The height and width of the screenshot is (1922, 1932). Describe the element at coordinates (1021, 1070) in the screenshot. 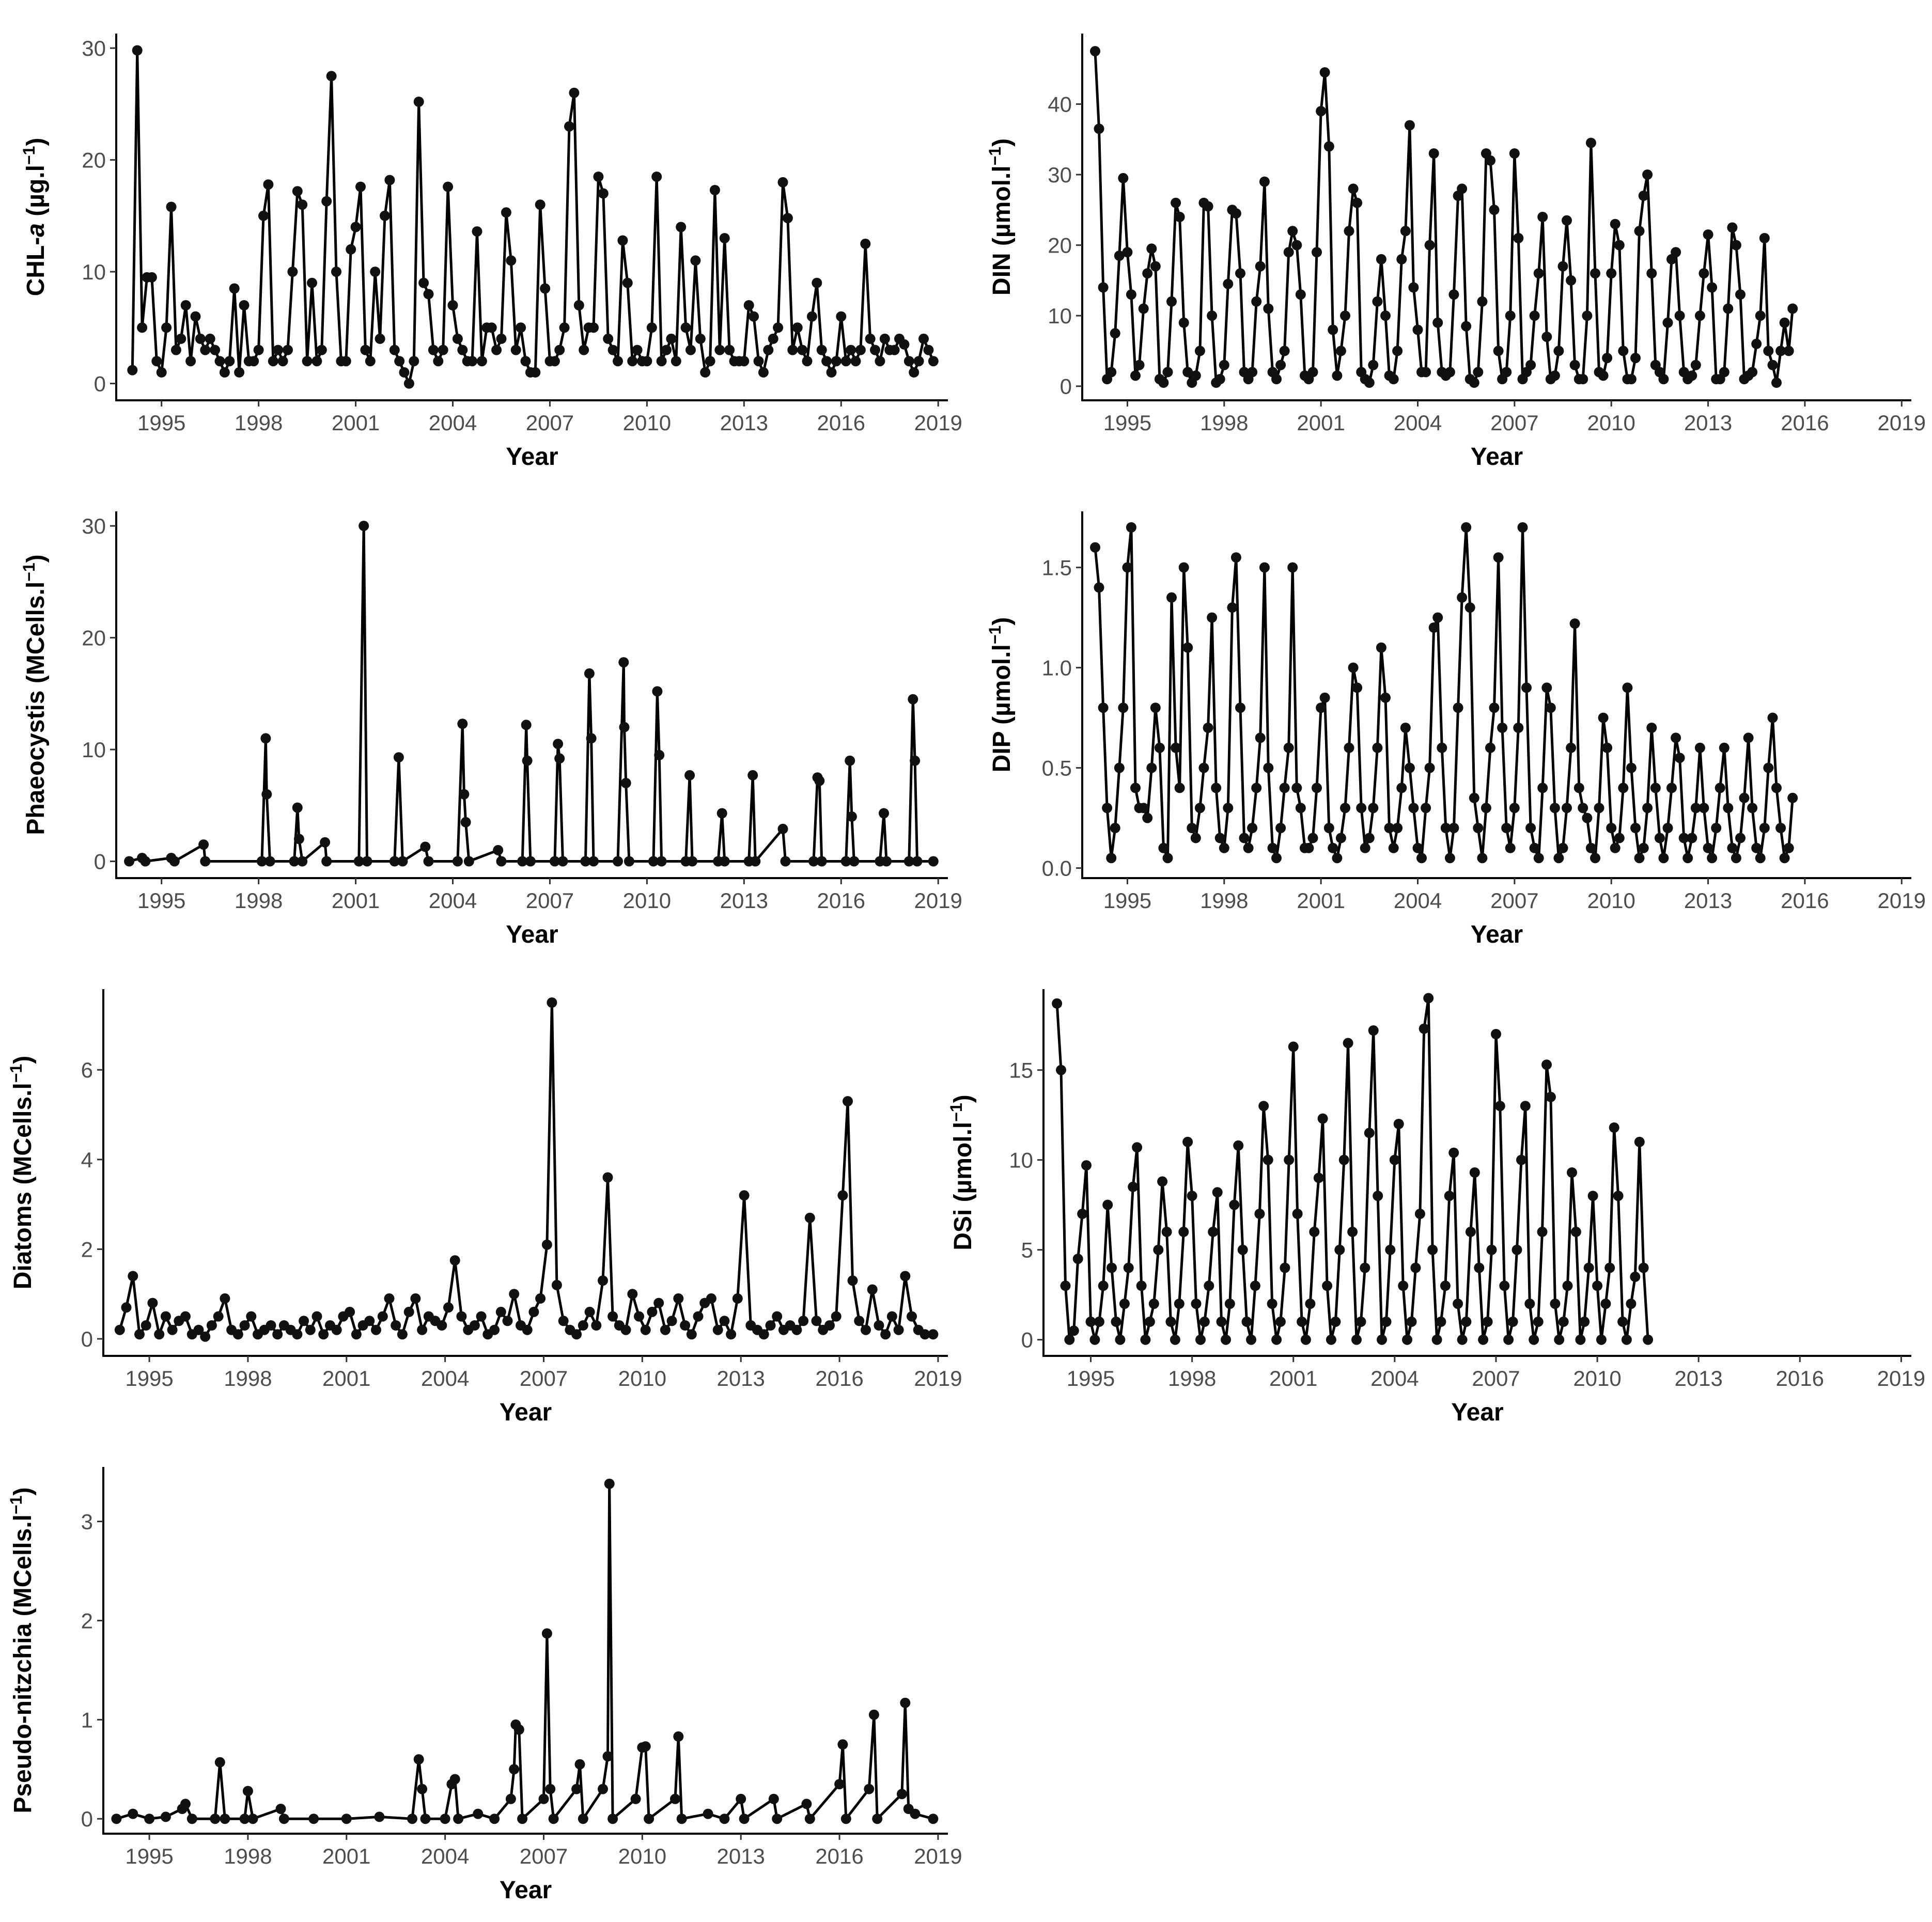

I see `y-tick-label: 15` at that location.